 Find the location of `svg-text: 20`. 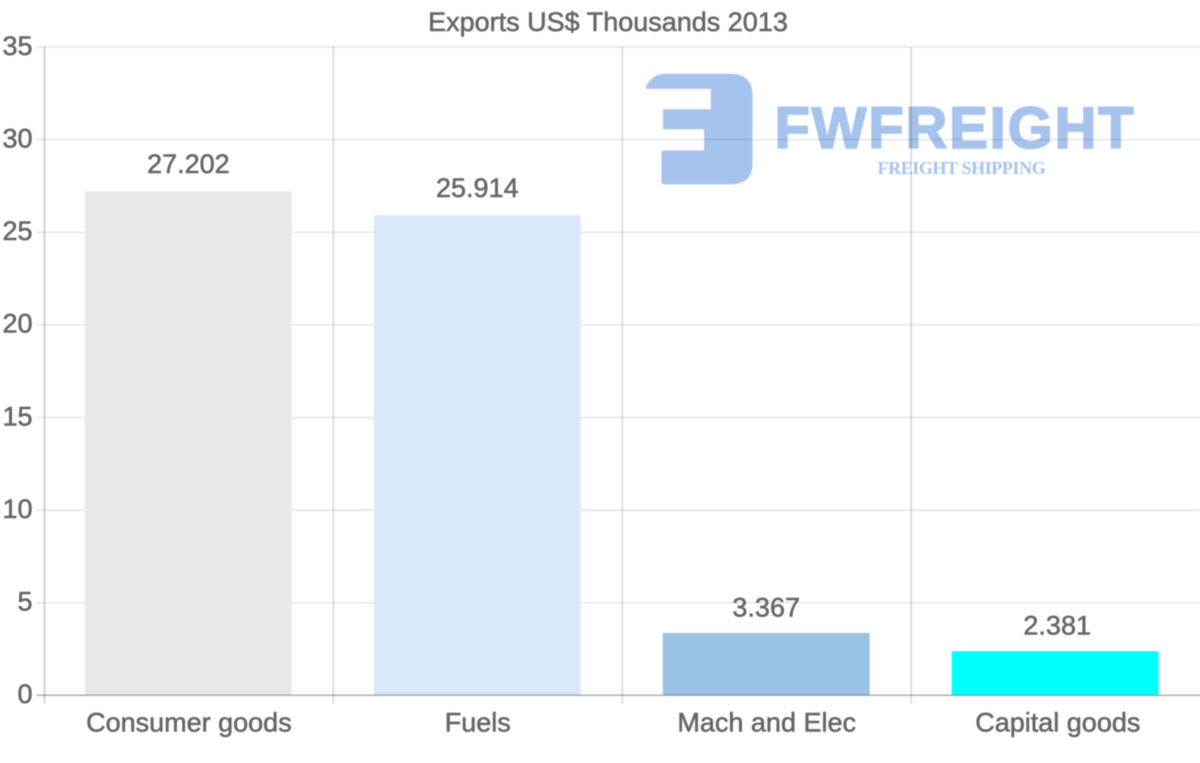

svg-text: 20 is located at coordinates (17, 324).